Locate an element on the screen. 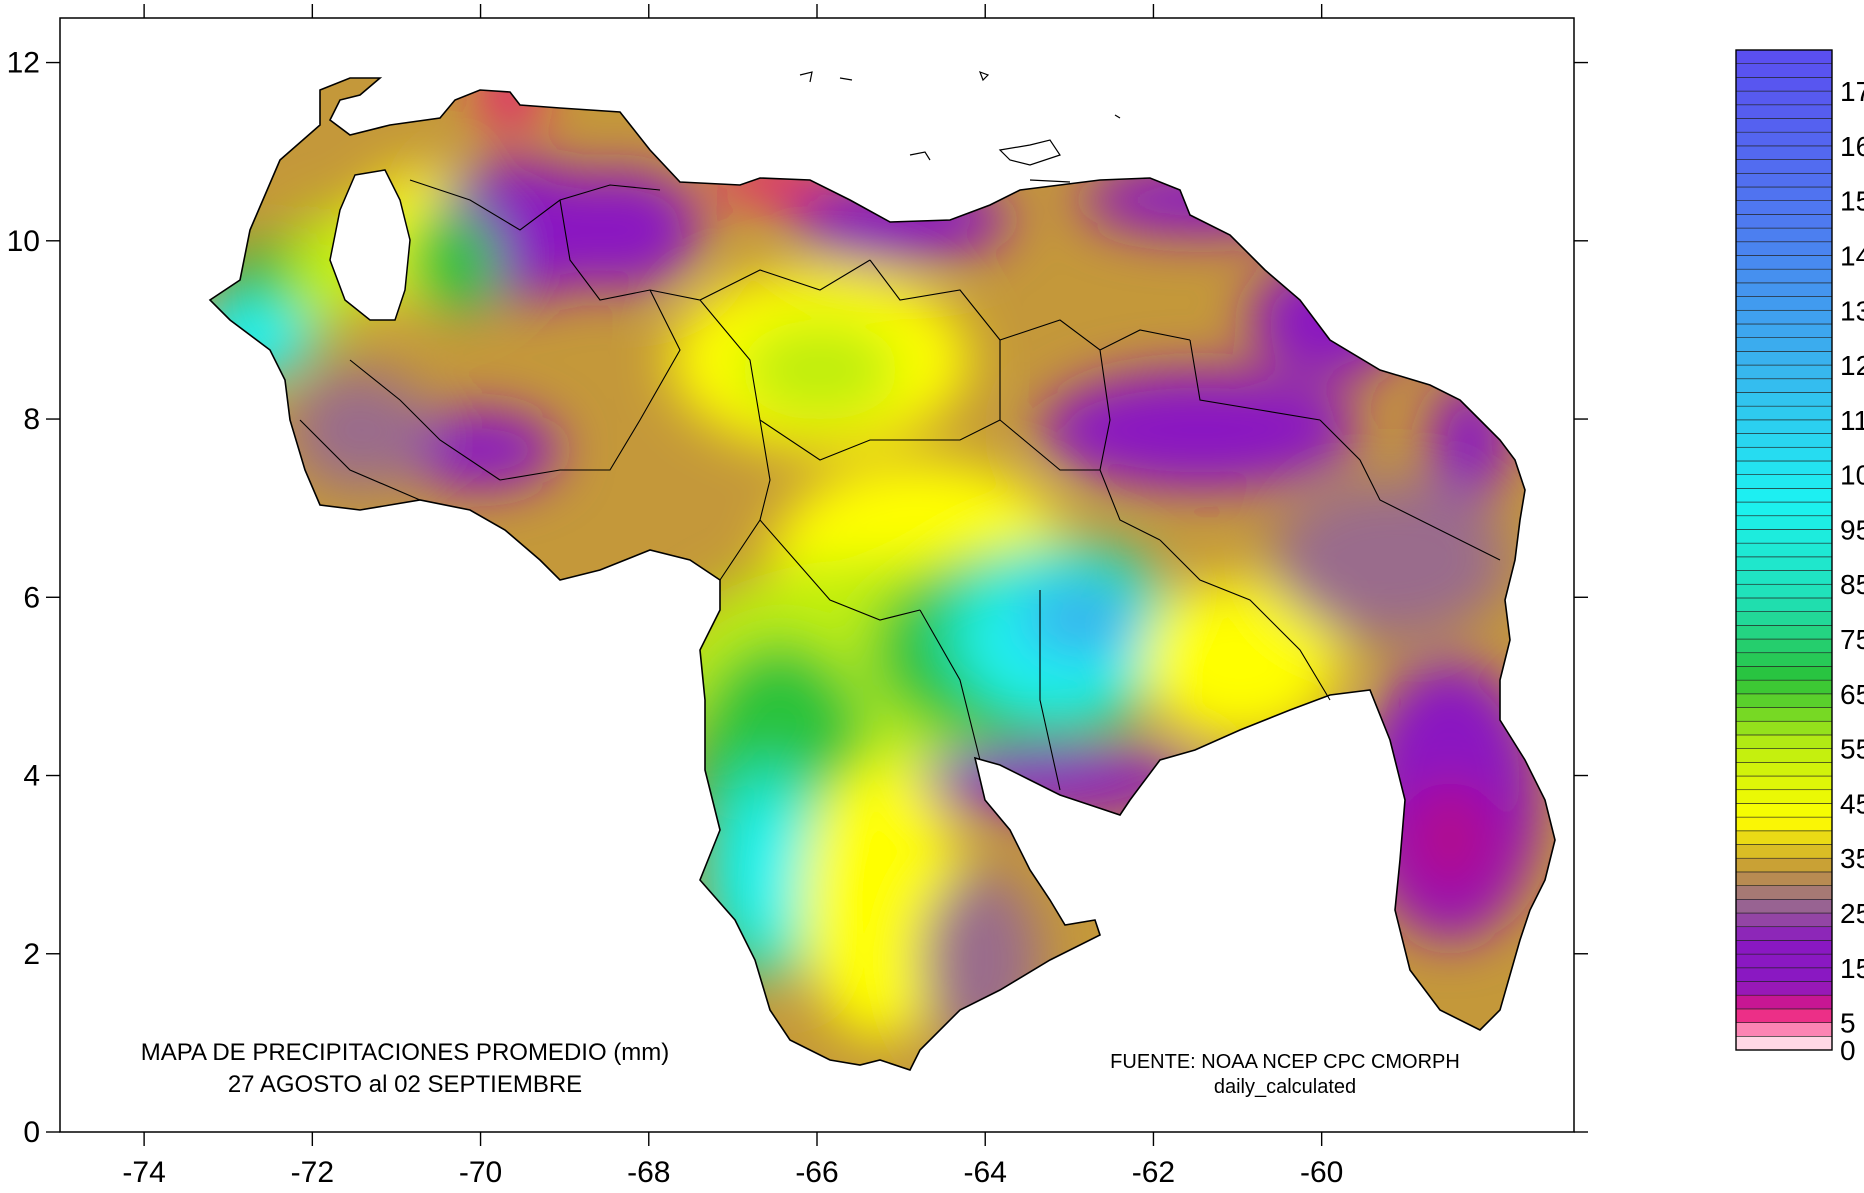 This screenshot has width=1864, height=1193. source-line1: FUENTE: NOAA NCEP CPC CMORPH is located at coordinates (1285, 1062).